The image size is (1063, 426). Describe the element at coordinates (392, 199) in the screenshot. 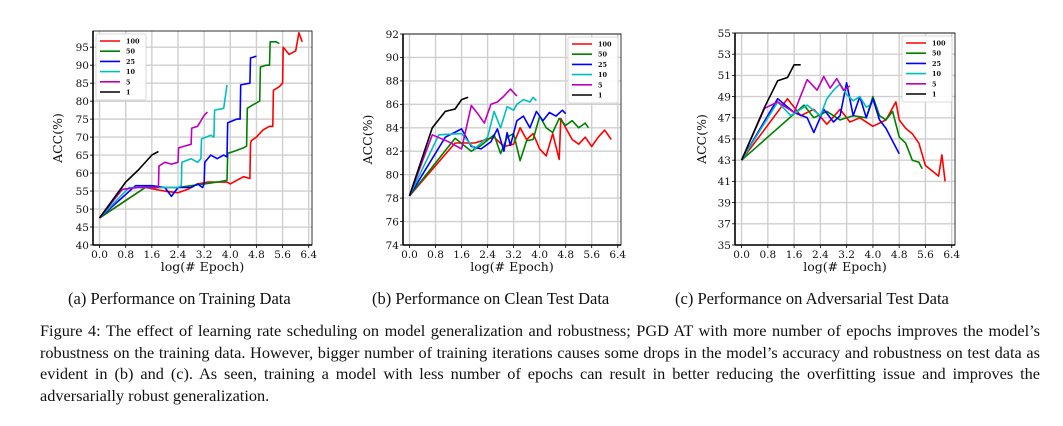

I see `y-tick-label: 78` at that location.